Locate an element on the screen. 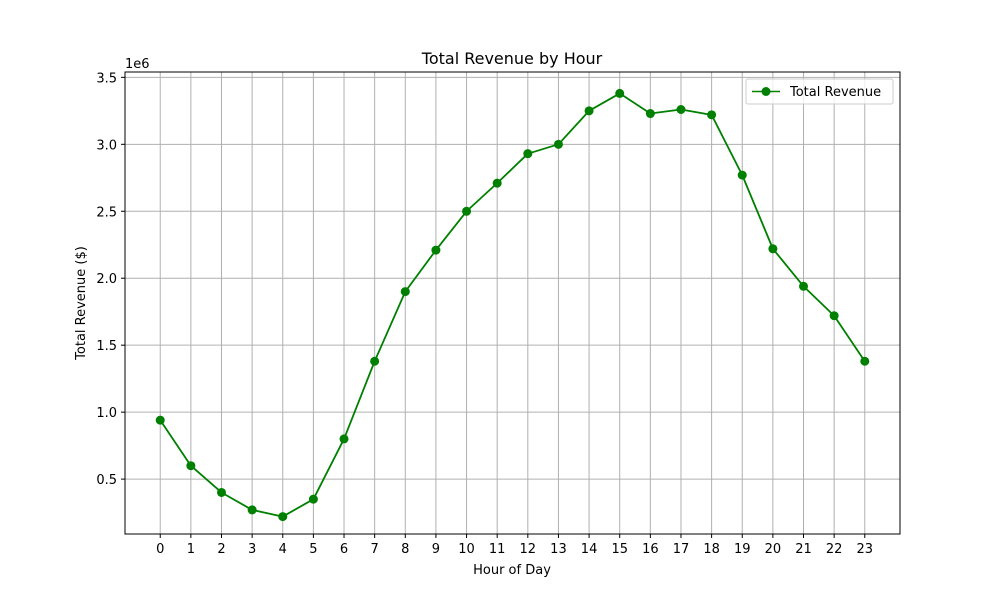 This screenshot has width=1000, height=600. x-tick-label: 23 is located at coordinates (864, 549).